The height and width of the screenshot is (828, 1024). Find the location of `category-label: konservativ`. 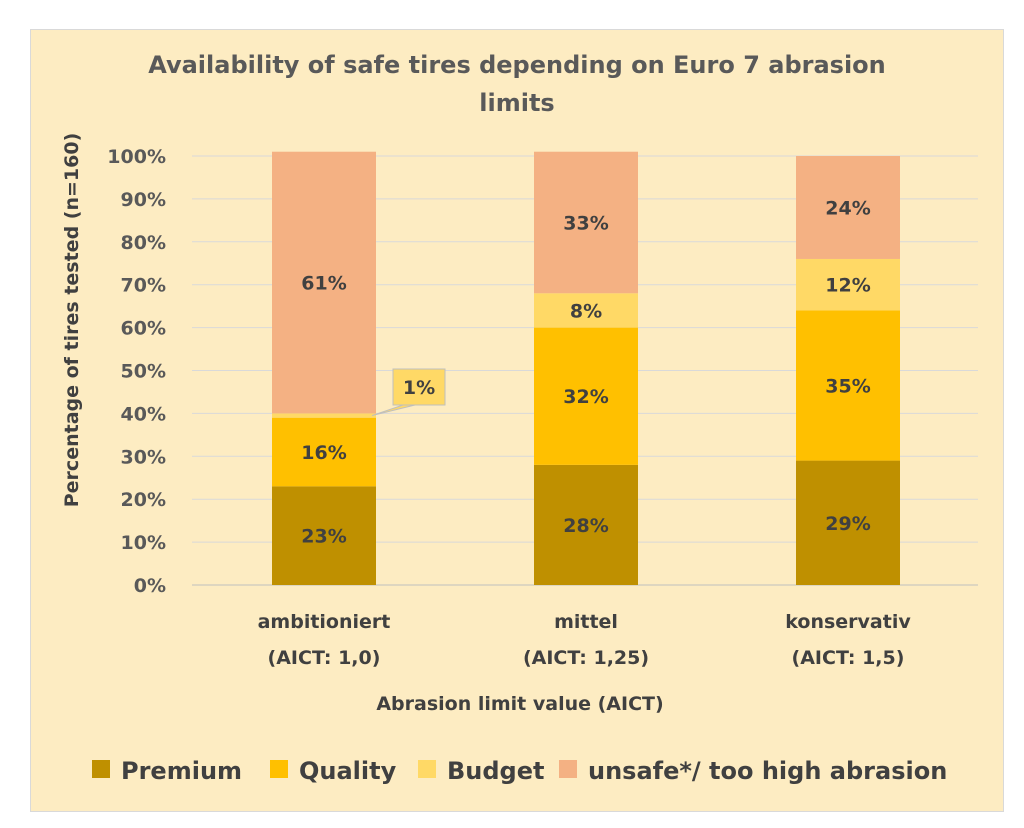

category-label: konservativ is located at coordinates (848, 622).